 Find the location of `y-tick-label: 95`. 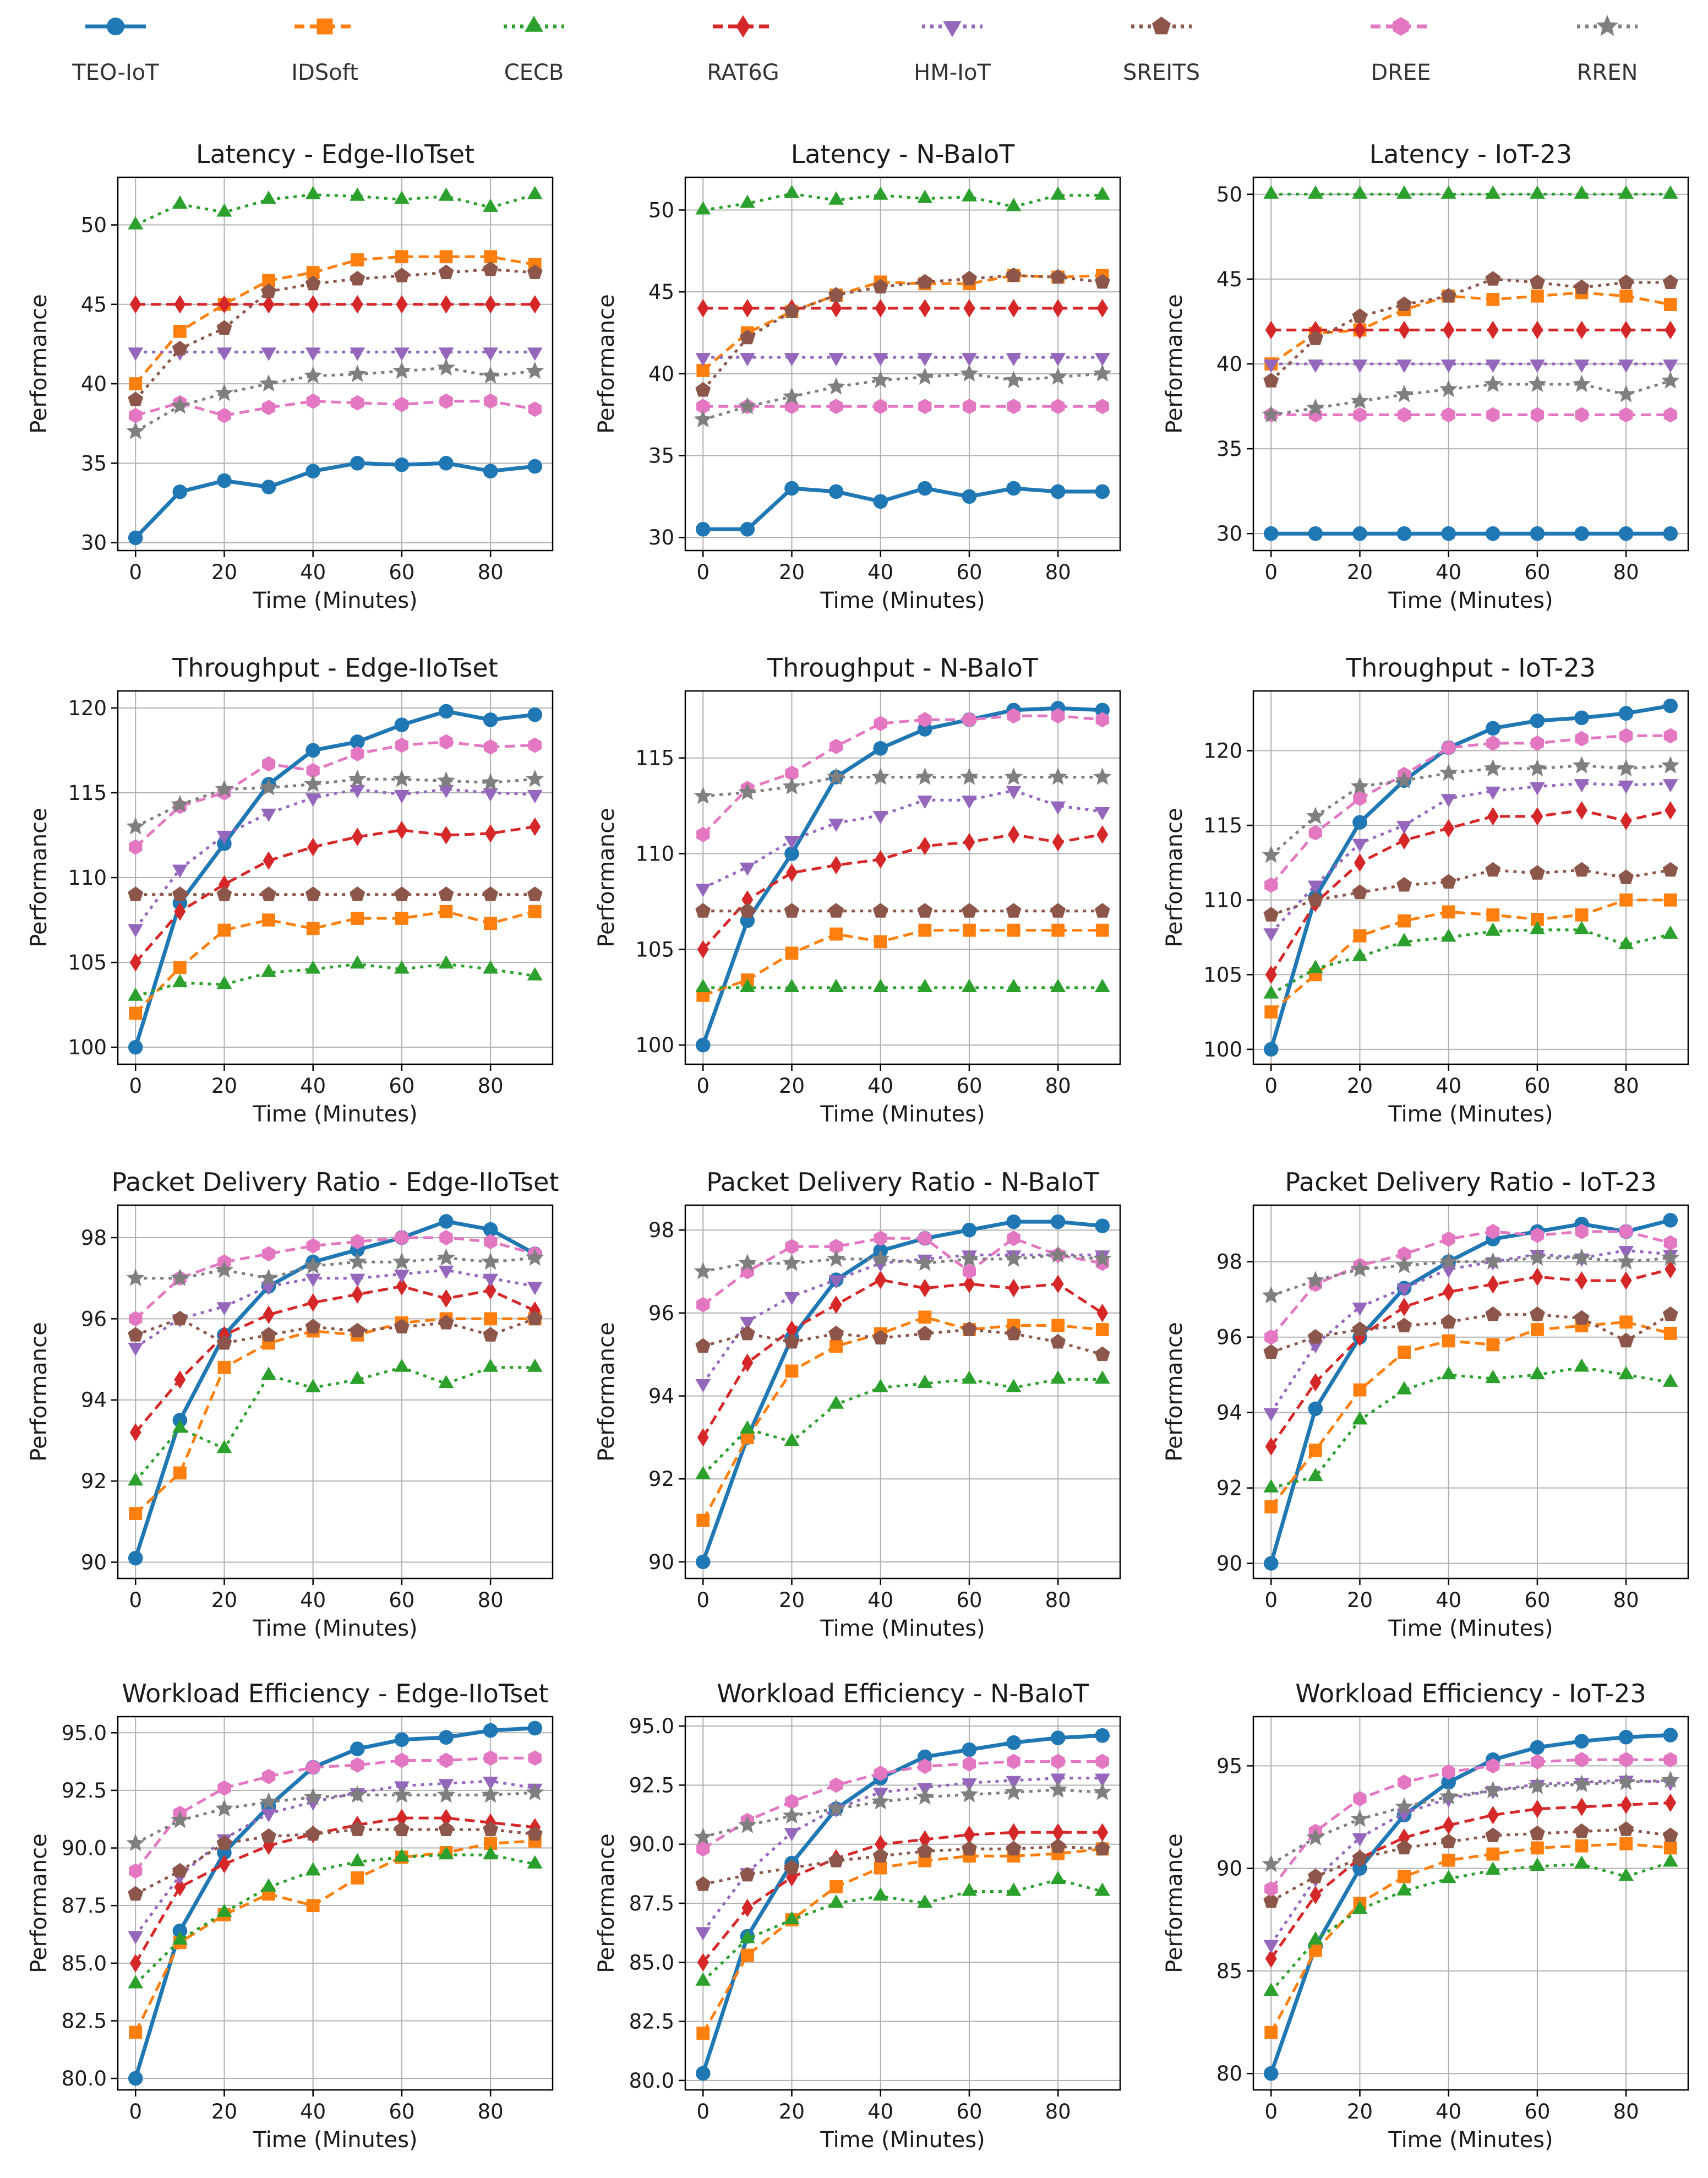

y-tick-label: 95 is located at coordinates (1229, 1766).